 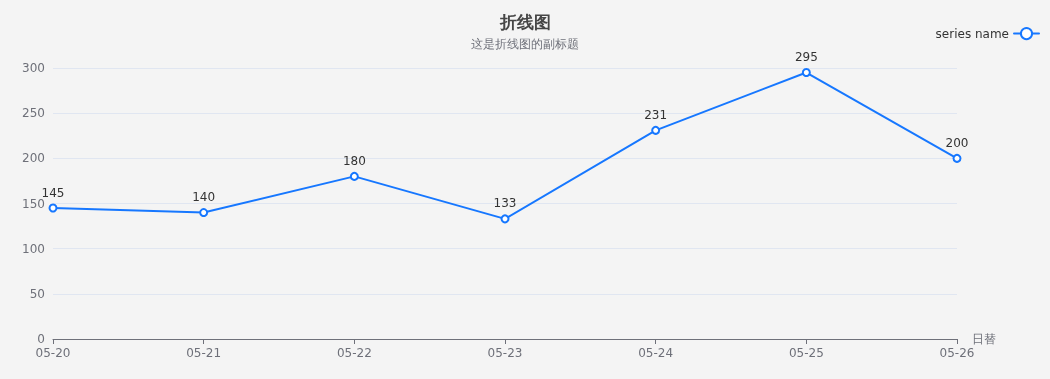 What do you see at coordinates (806, 57) in the screenshot?
I see `data-label: 295` at bounding box center [806, 57].